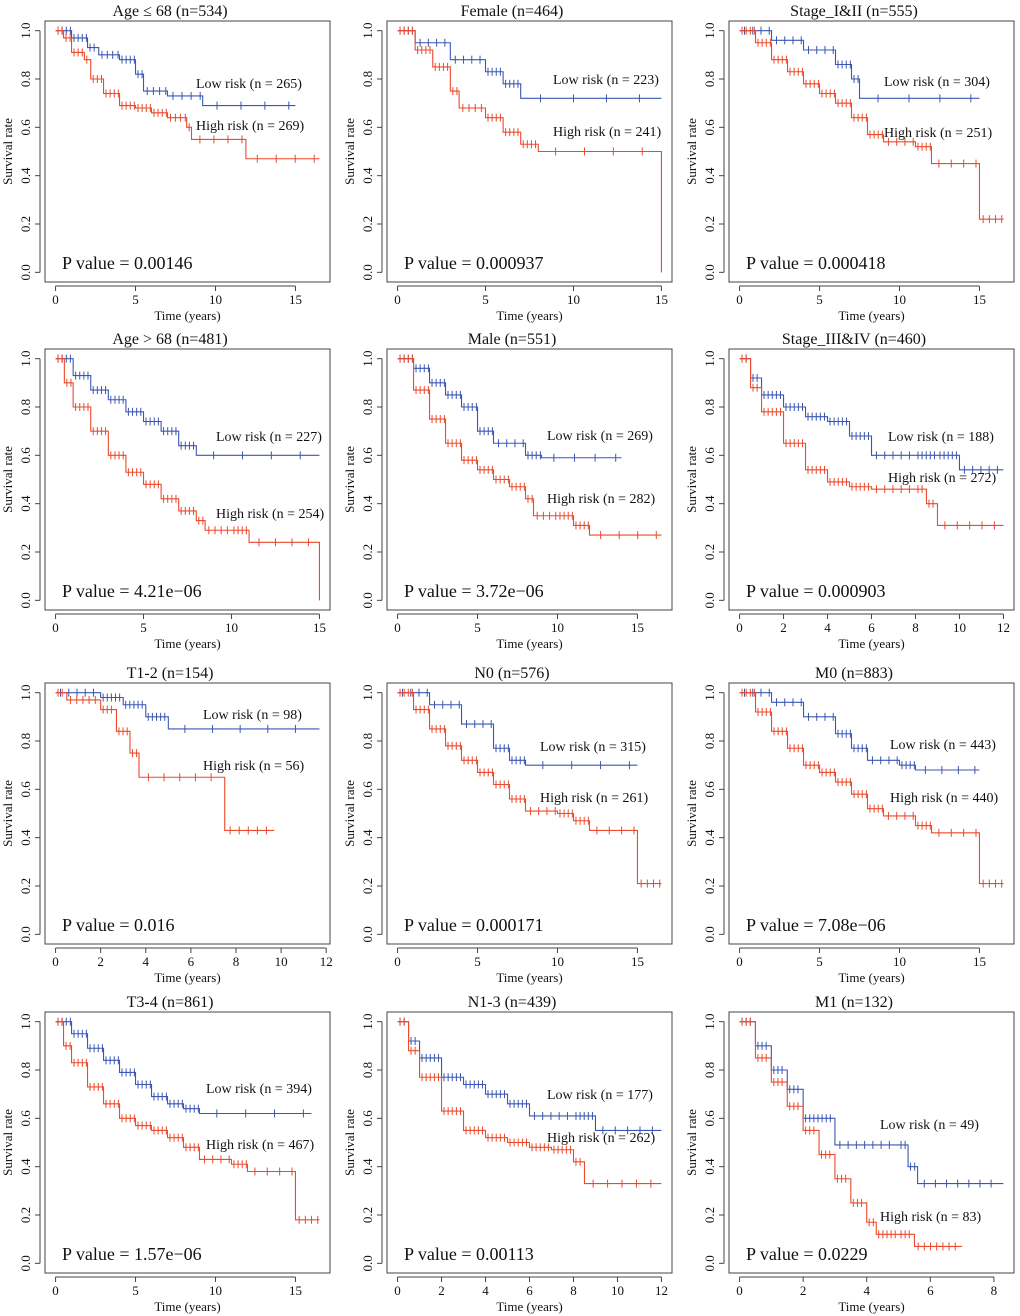 The height and width of the screenshot is (1316, 1020). Describe the element at coordinates (270, 514) in the screenshot. I see `high-risk-label: High risk (n = 254)` at that location.